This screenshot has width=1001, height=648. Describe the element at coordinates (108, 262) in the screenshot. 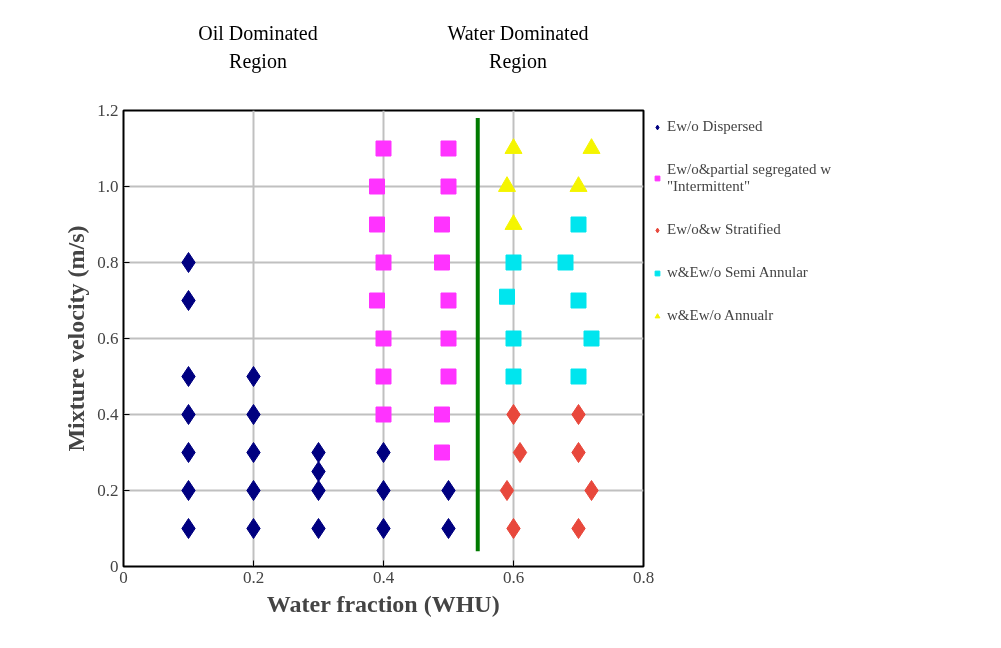

I see `y-tick-label: 0.8` at that location.